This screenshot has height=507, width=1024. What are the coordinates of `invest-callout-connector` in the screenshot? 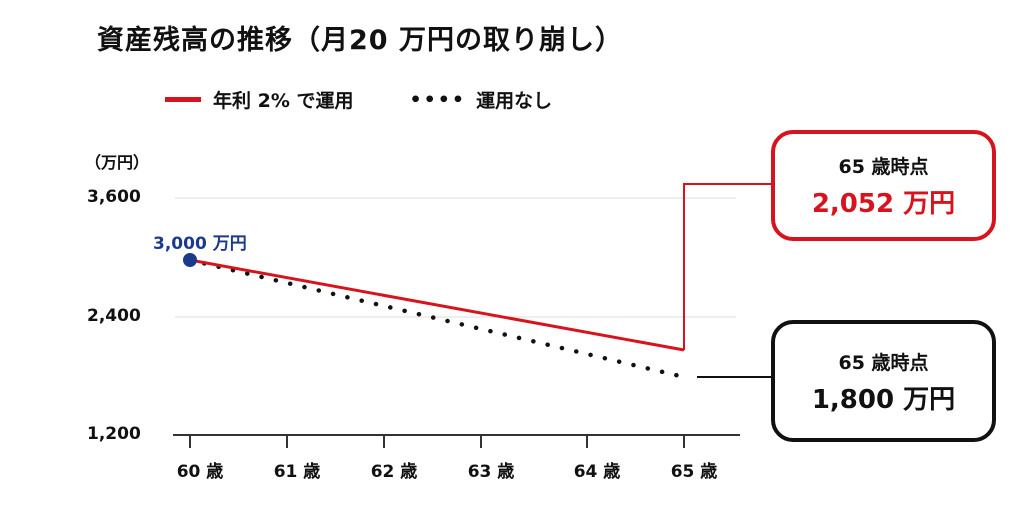 It's located at (727, 266).